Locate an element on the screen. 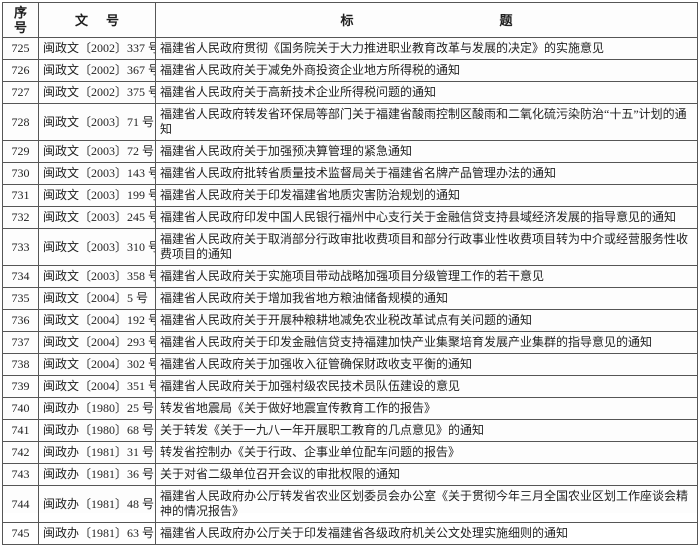 The height and width of the screenshot is (545, 700). serial-number-cell: 725 is located at coordinates (20, 48).